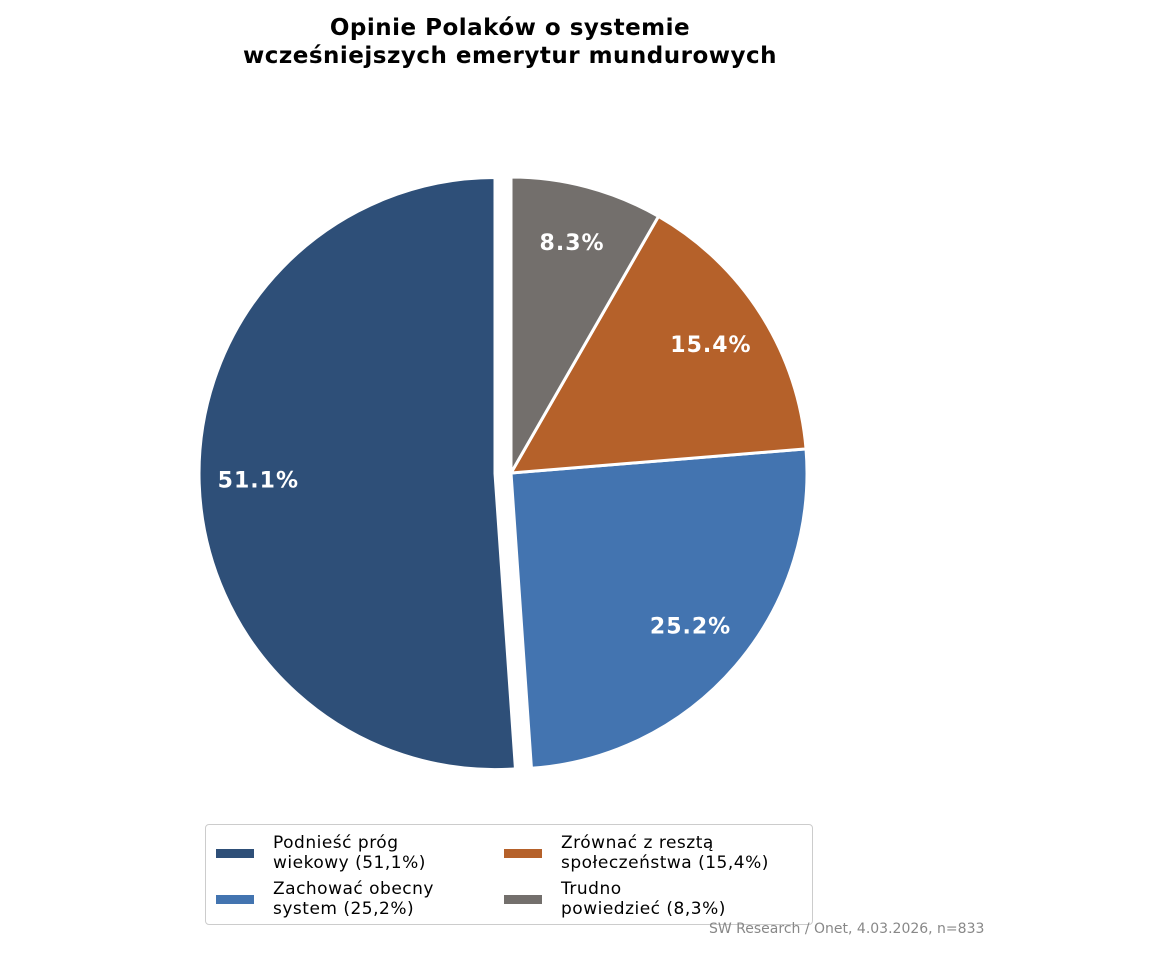 Image resolution: width=1161 pixels, height=958 pixels. I want to click on legend-item: Zrównać z resztą społeczeństwa (15,4%), so click(636, 853).